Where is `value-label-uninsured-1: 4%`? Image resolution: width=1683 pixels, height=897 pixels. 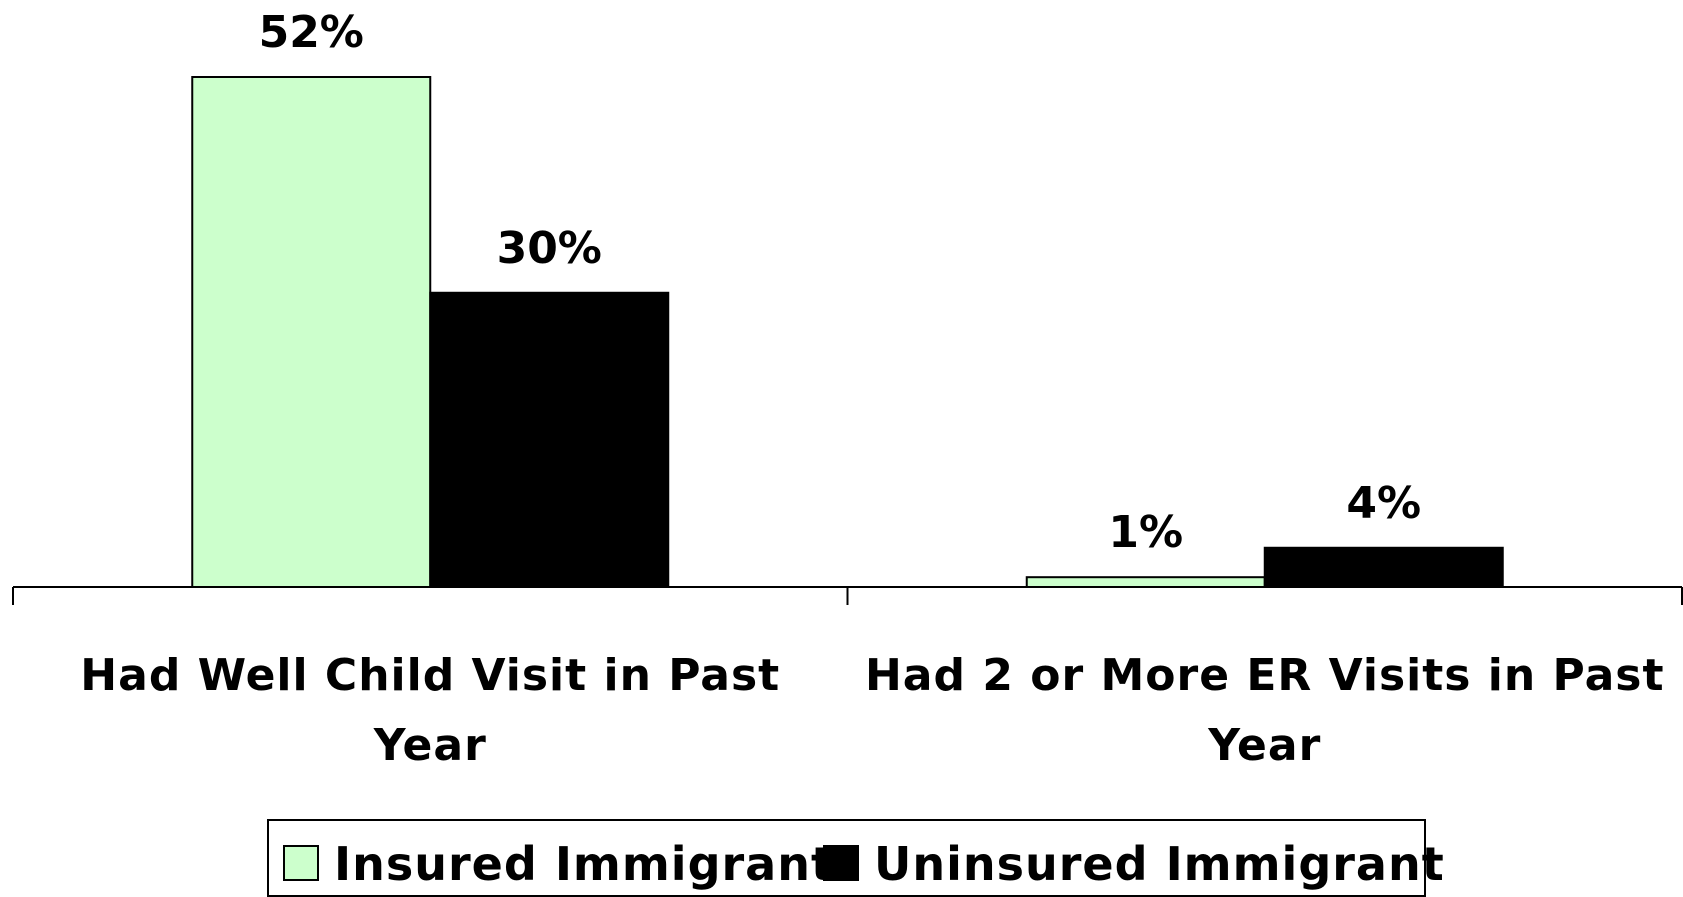 value-label-uninsured-1: 4% is located at coordinates (1383, 503).